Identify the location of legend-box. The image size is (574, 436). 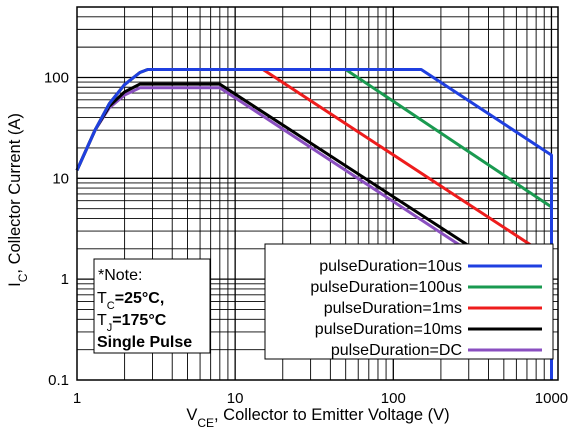
(409, 301).